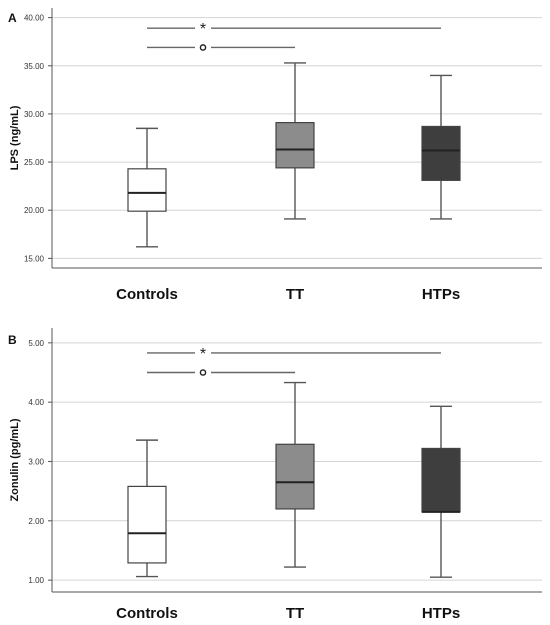 Image resolution: width=550 pixels, height=625 pixels. Describe the element at coordinates (12, 340) in the screenshot. I see `panel-b-label: B` at that location.